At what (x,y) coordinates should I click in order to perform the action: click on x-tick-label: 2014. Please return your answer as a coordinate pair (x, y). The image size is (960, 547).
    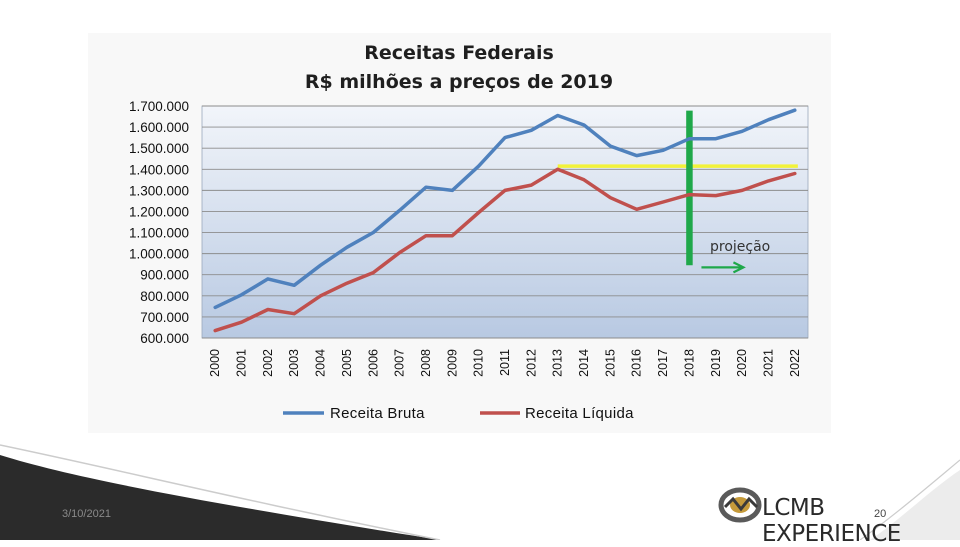
    Looking at the image, I should click on (584, 363).